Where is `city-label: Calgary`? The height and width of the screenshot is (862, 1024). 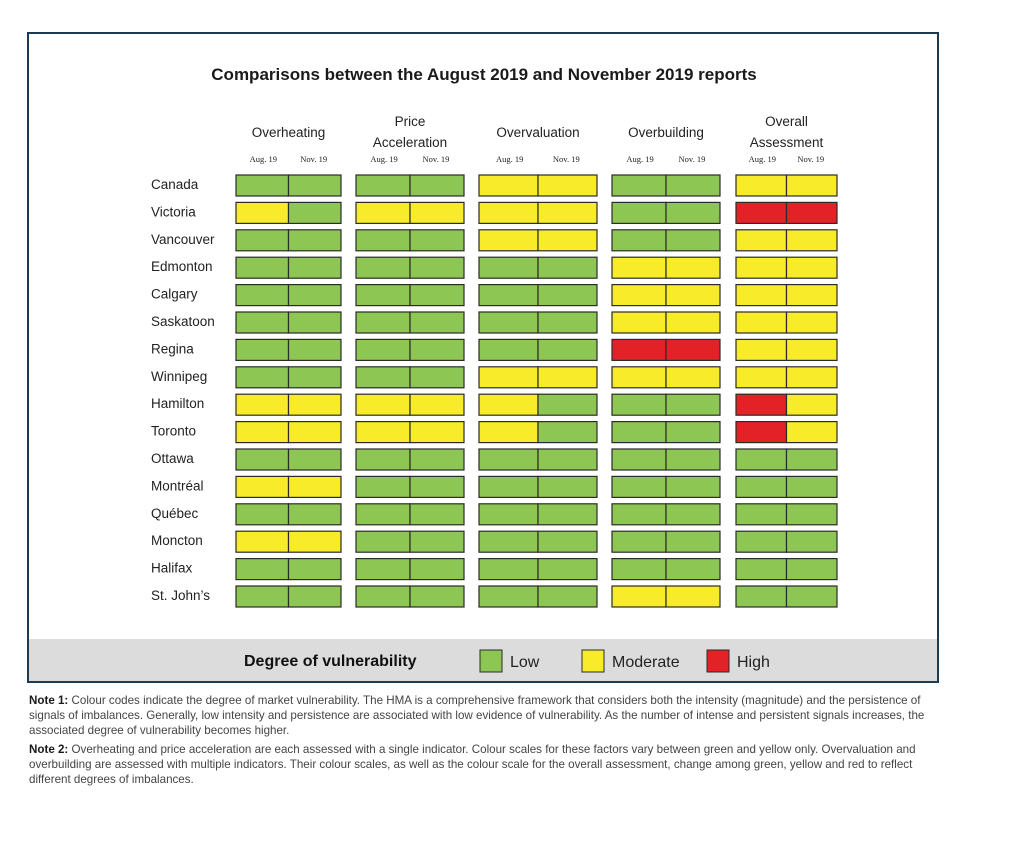 city-label: Calgary is located at coordinates (174, 294).